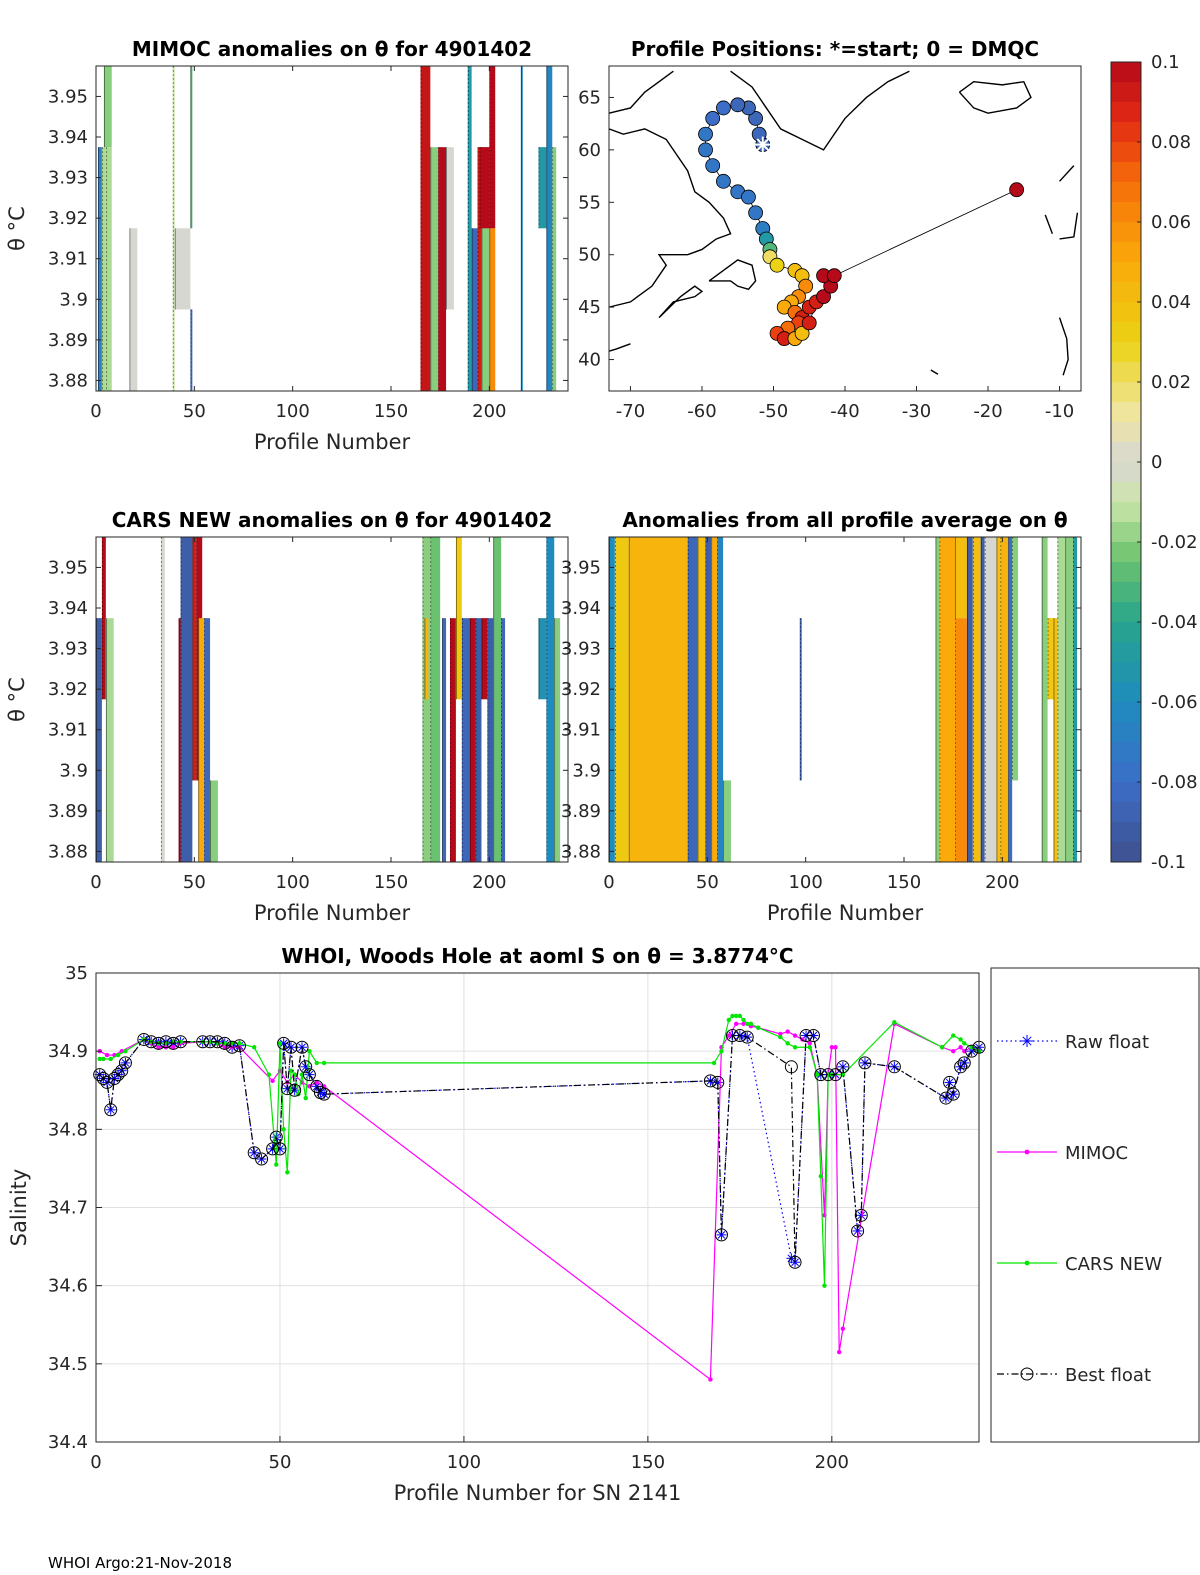 This screenshot has height=1575, width=1200. Describe the element at coordinates (292, 411) in the screenshot. I see `mimoc-xtick-label: 100` at that location.